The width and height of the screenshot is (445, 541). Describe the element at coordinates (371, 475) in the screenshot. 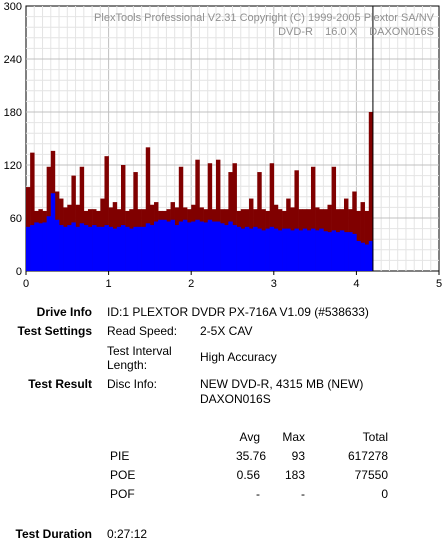

I see `stats-row-total: 77550` at that location.